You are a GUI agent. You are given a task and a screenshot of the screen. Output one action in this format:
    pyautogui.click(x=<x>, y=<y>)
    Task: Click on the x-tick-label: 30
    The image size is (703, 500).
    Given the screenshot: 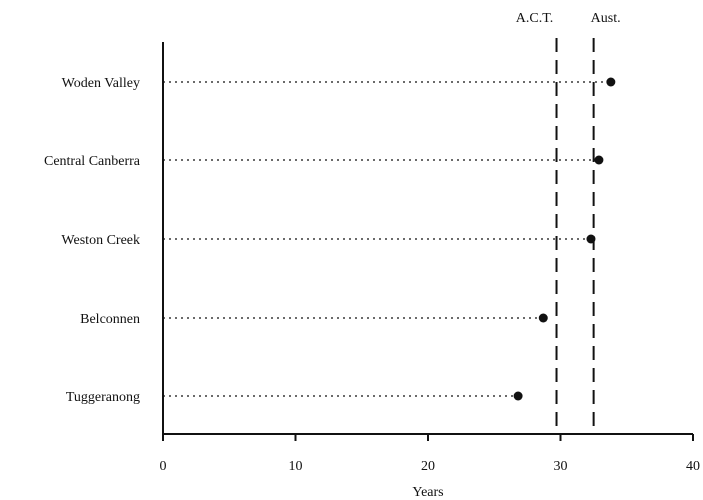 What is the action you would take?
    pyautogui.click(x=561, y=466)
    